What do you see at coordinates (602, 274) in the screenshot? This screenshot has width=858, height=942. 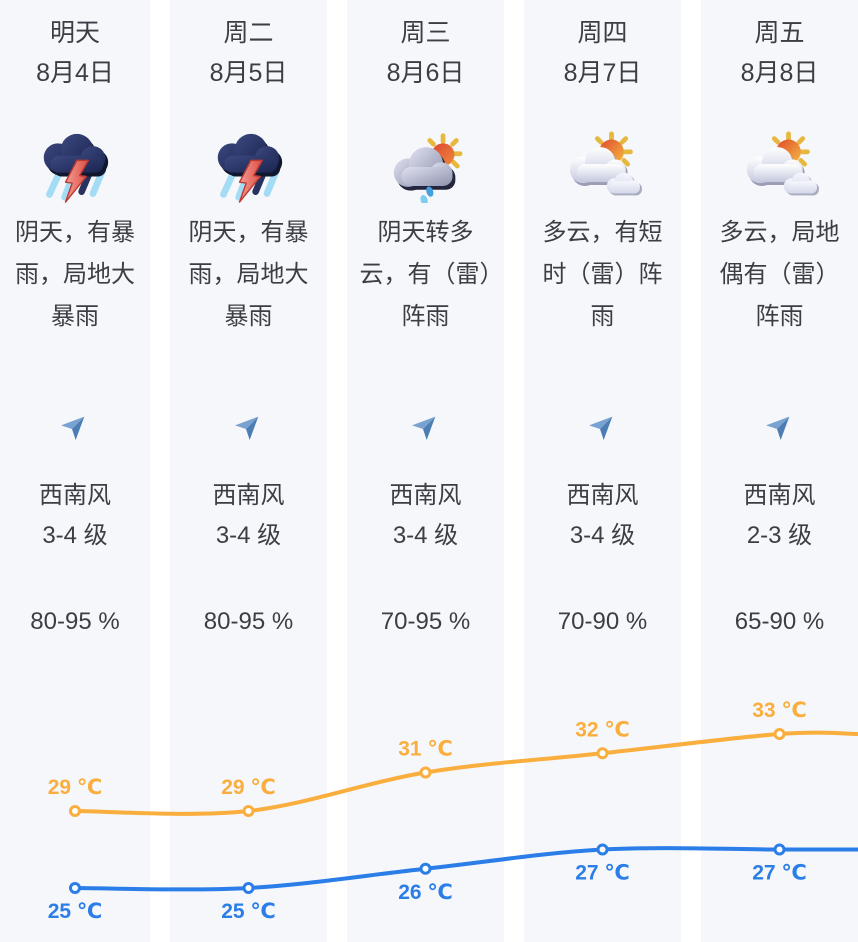 I see `weather-condition-text: 多云，有短时（雷）阵雨` at bounding box center [602, 274].